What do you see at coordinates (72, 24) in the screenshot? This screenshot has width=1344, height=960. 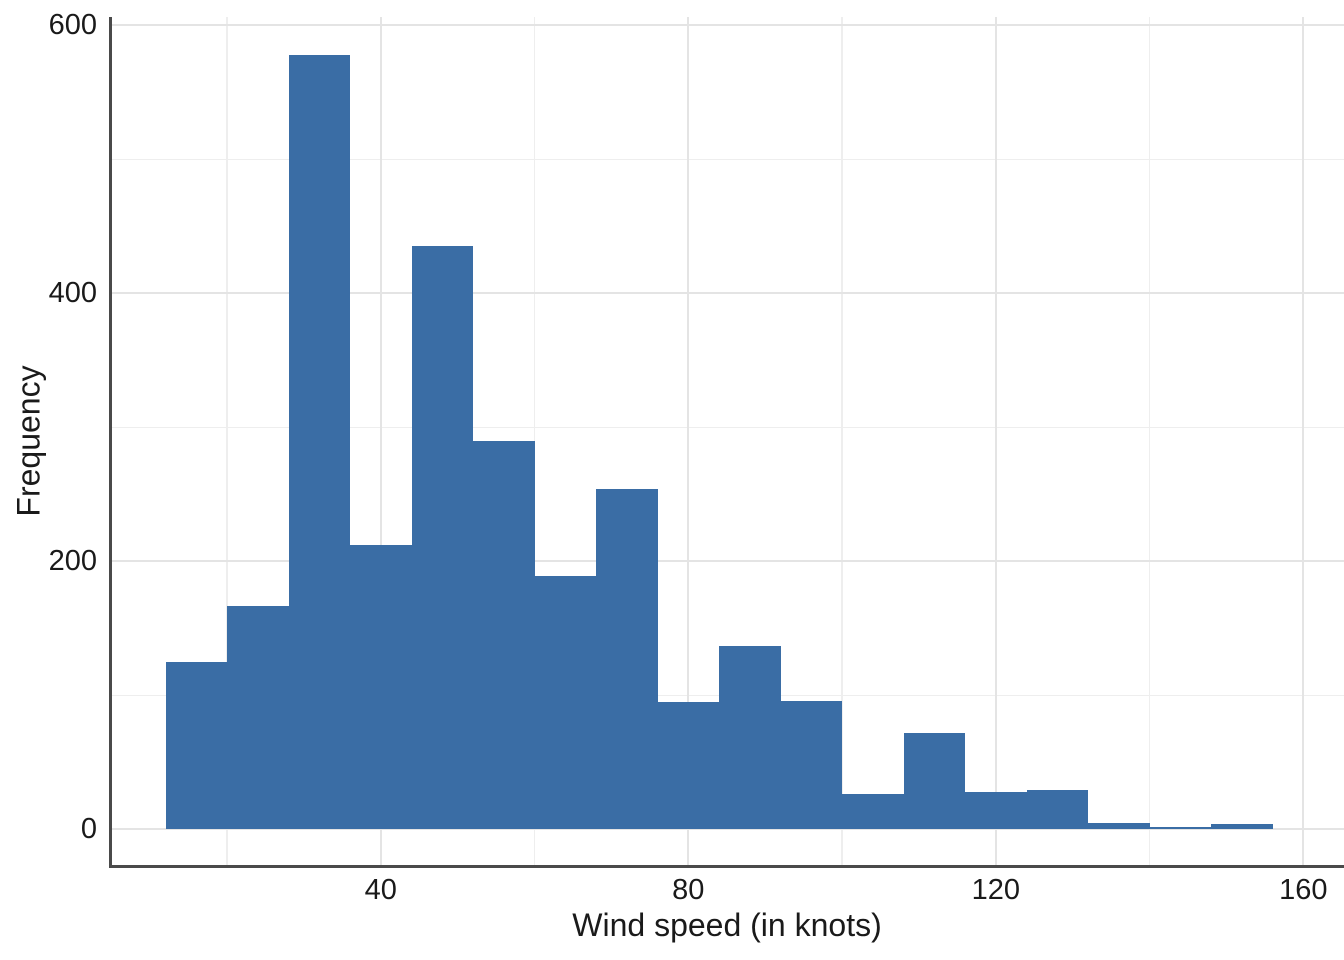 I see `y-tick-label: 600` at bounding box center [72, 24].